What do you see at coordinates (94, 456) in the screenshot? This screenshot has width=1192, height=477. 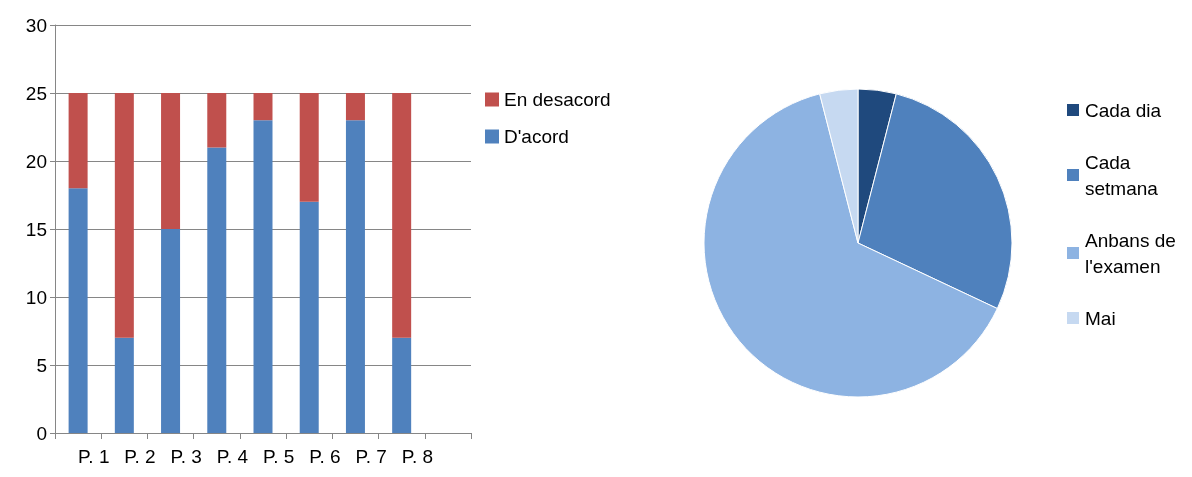 I see `x-tick-label: P. 1` at bounding box center [94, 456].